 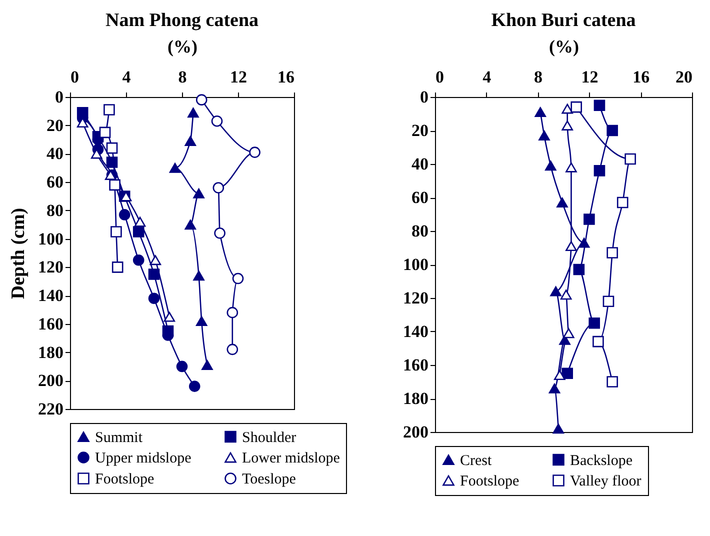 What do you see at coordinates (269, 480) in the screenshot?
I see `legend-label: Toeslope` at bounding box center [269, 480].